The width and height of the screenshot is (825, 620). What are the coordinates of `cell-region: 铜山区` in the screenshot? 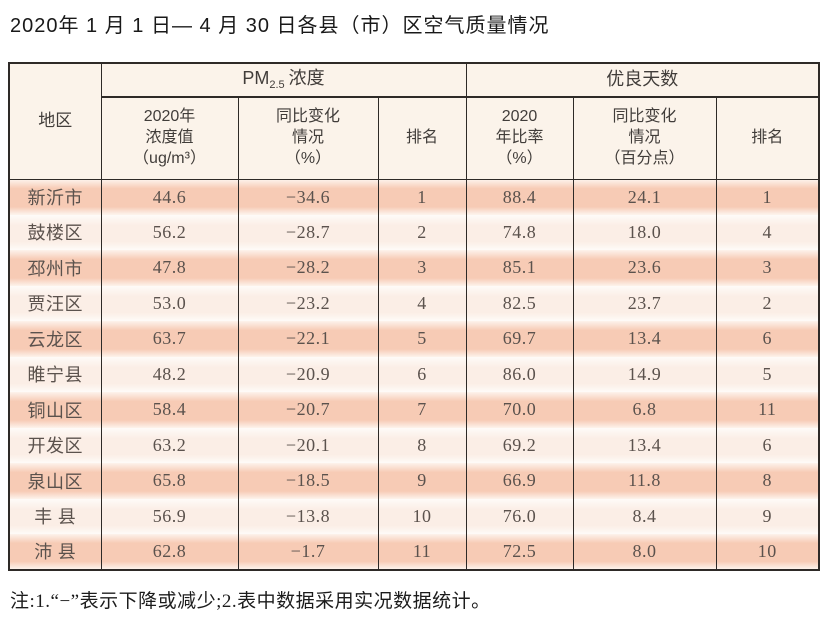 It's located at (55, 410).